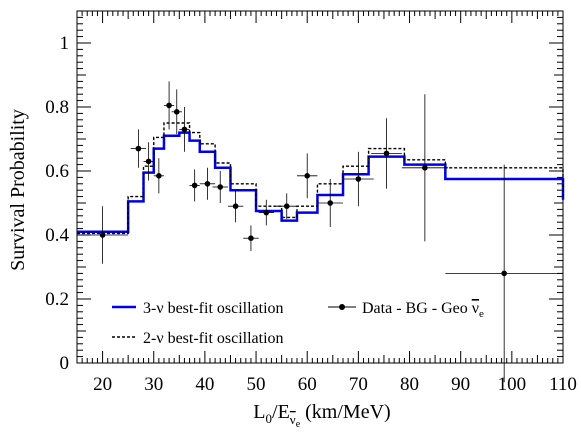 This screenshot has height=435, width=581. Describe the element at coordinates (481, 314) in the screenshot. I see `legend-label-data-sub: e` at that location.